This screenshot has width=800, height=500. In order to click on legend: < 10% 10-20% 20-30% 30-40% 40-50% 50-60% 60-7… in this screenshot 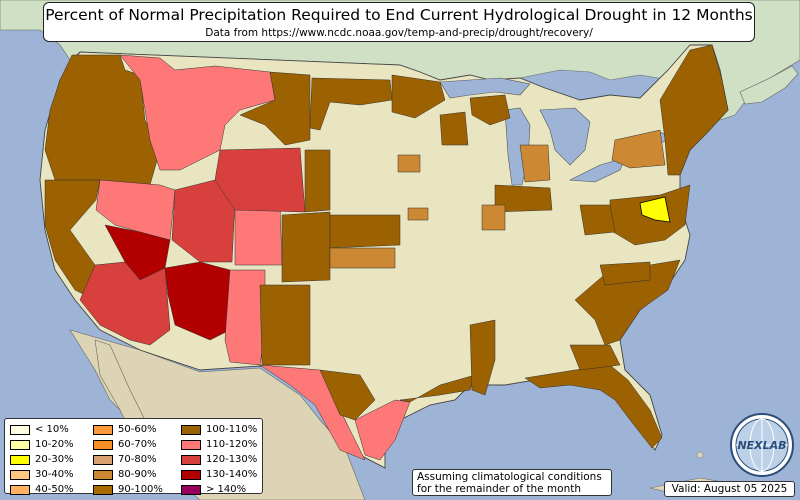, I will do `click(133, 457)`.